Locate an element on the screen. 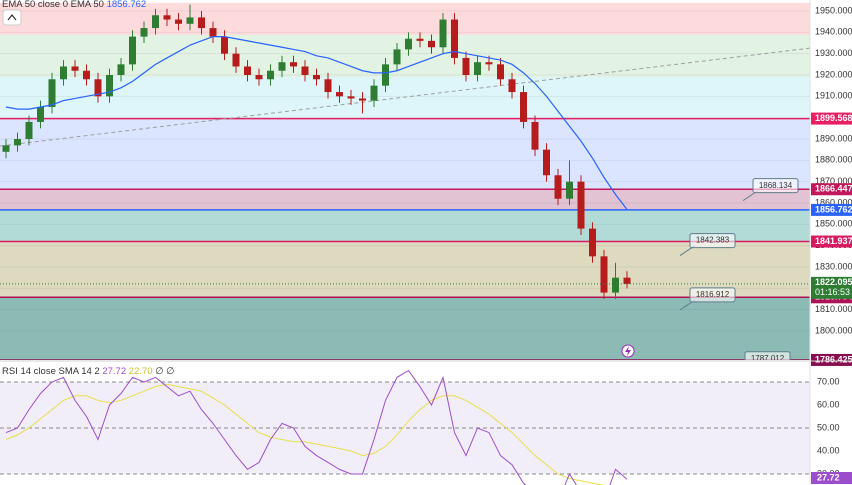  last-price-bg is located at coordinates (831, 287).